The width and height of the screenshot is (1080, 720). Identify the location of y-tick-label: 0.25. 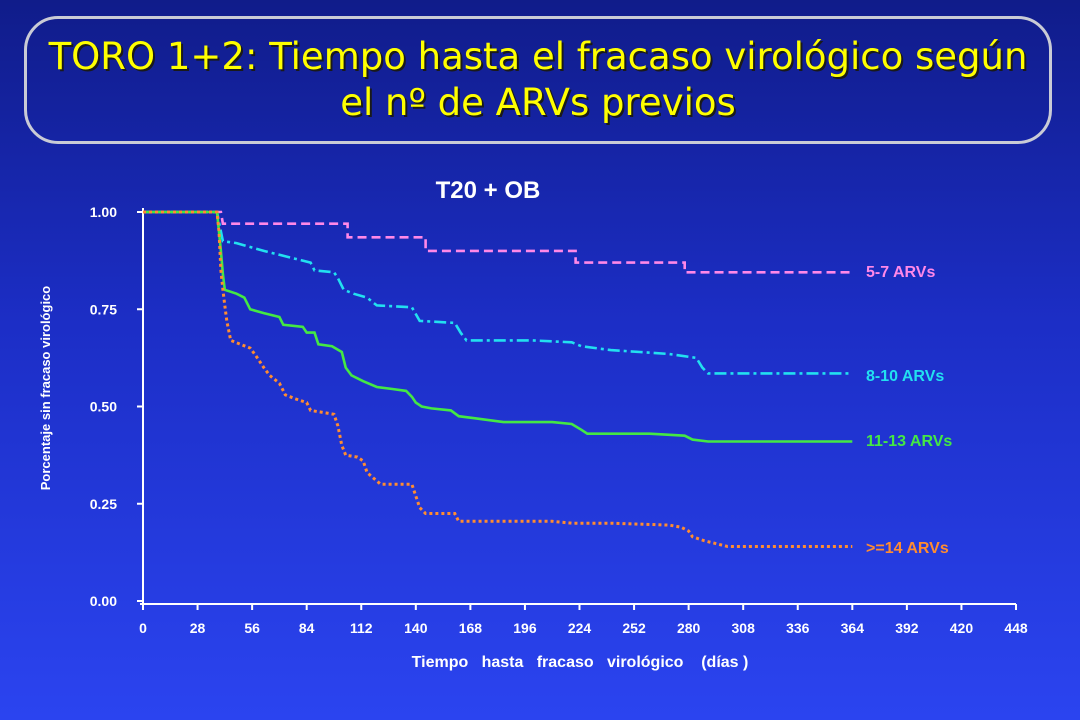
(103, 504).